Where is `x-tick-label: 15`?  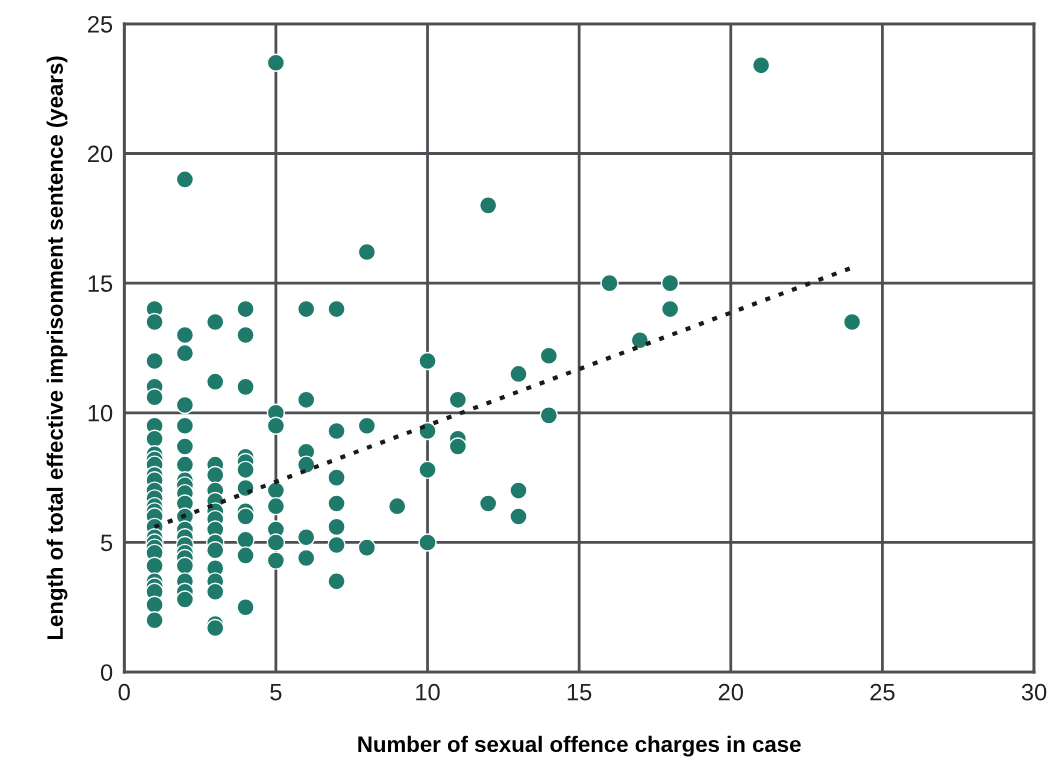 x-tick-label: 15 is located at coordinates (579, 692).